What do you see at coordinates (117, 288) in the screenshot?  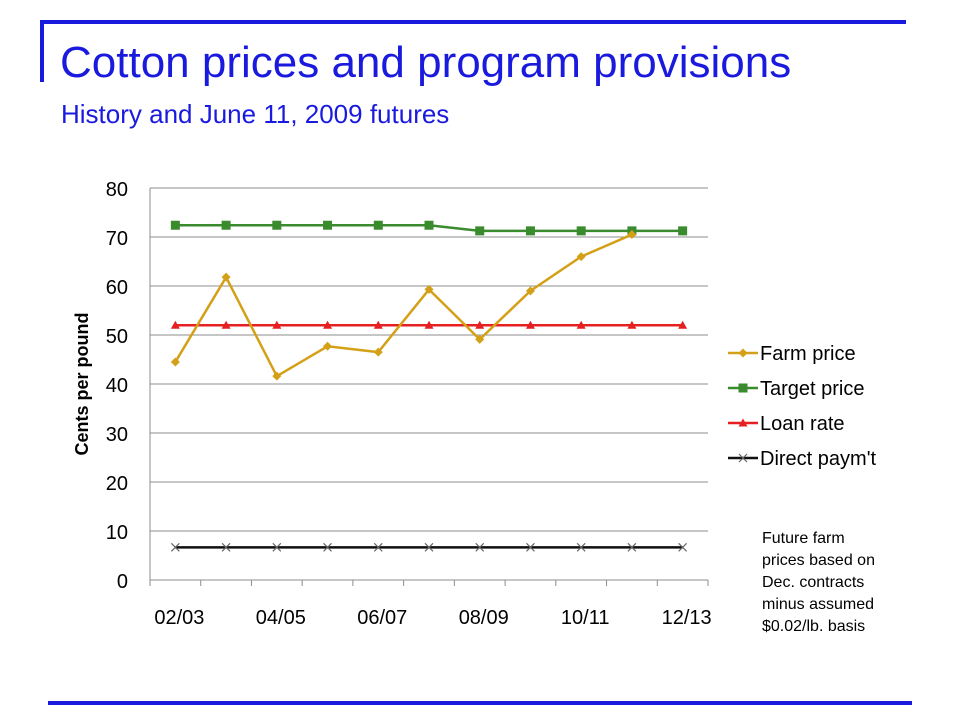 I see `y-tick-label: 60` at bounding box center [117, 288].